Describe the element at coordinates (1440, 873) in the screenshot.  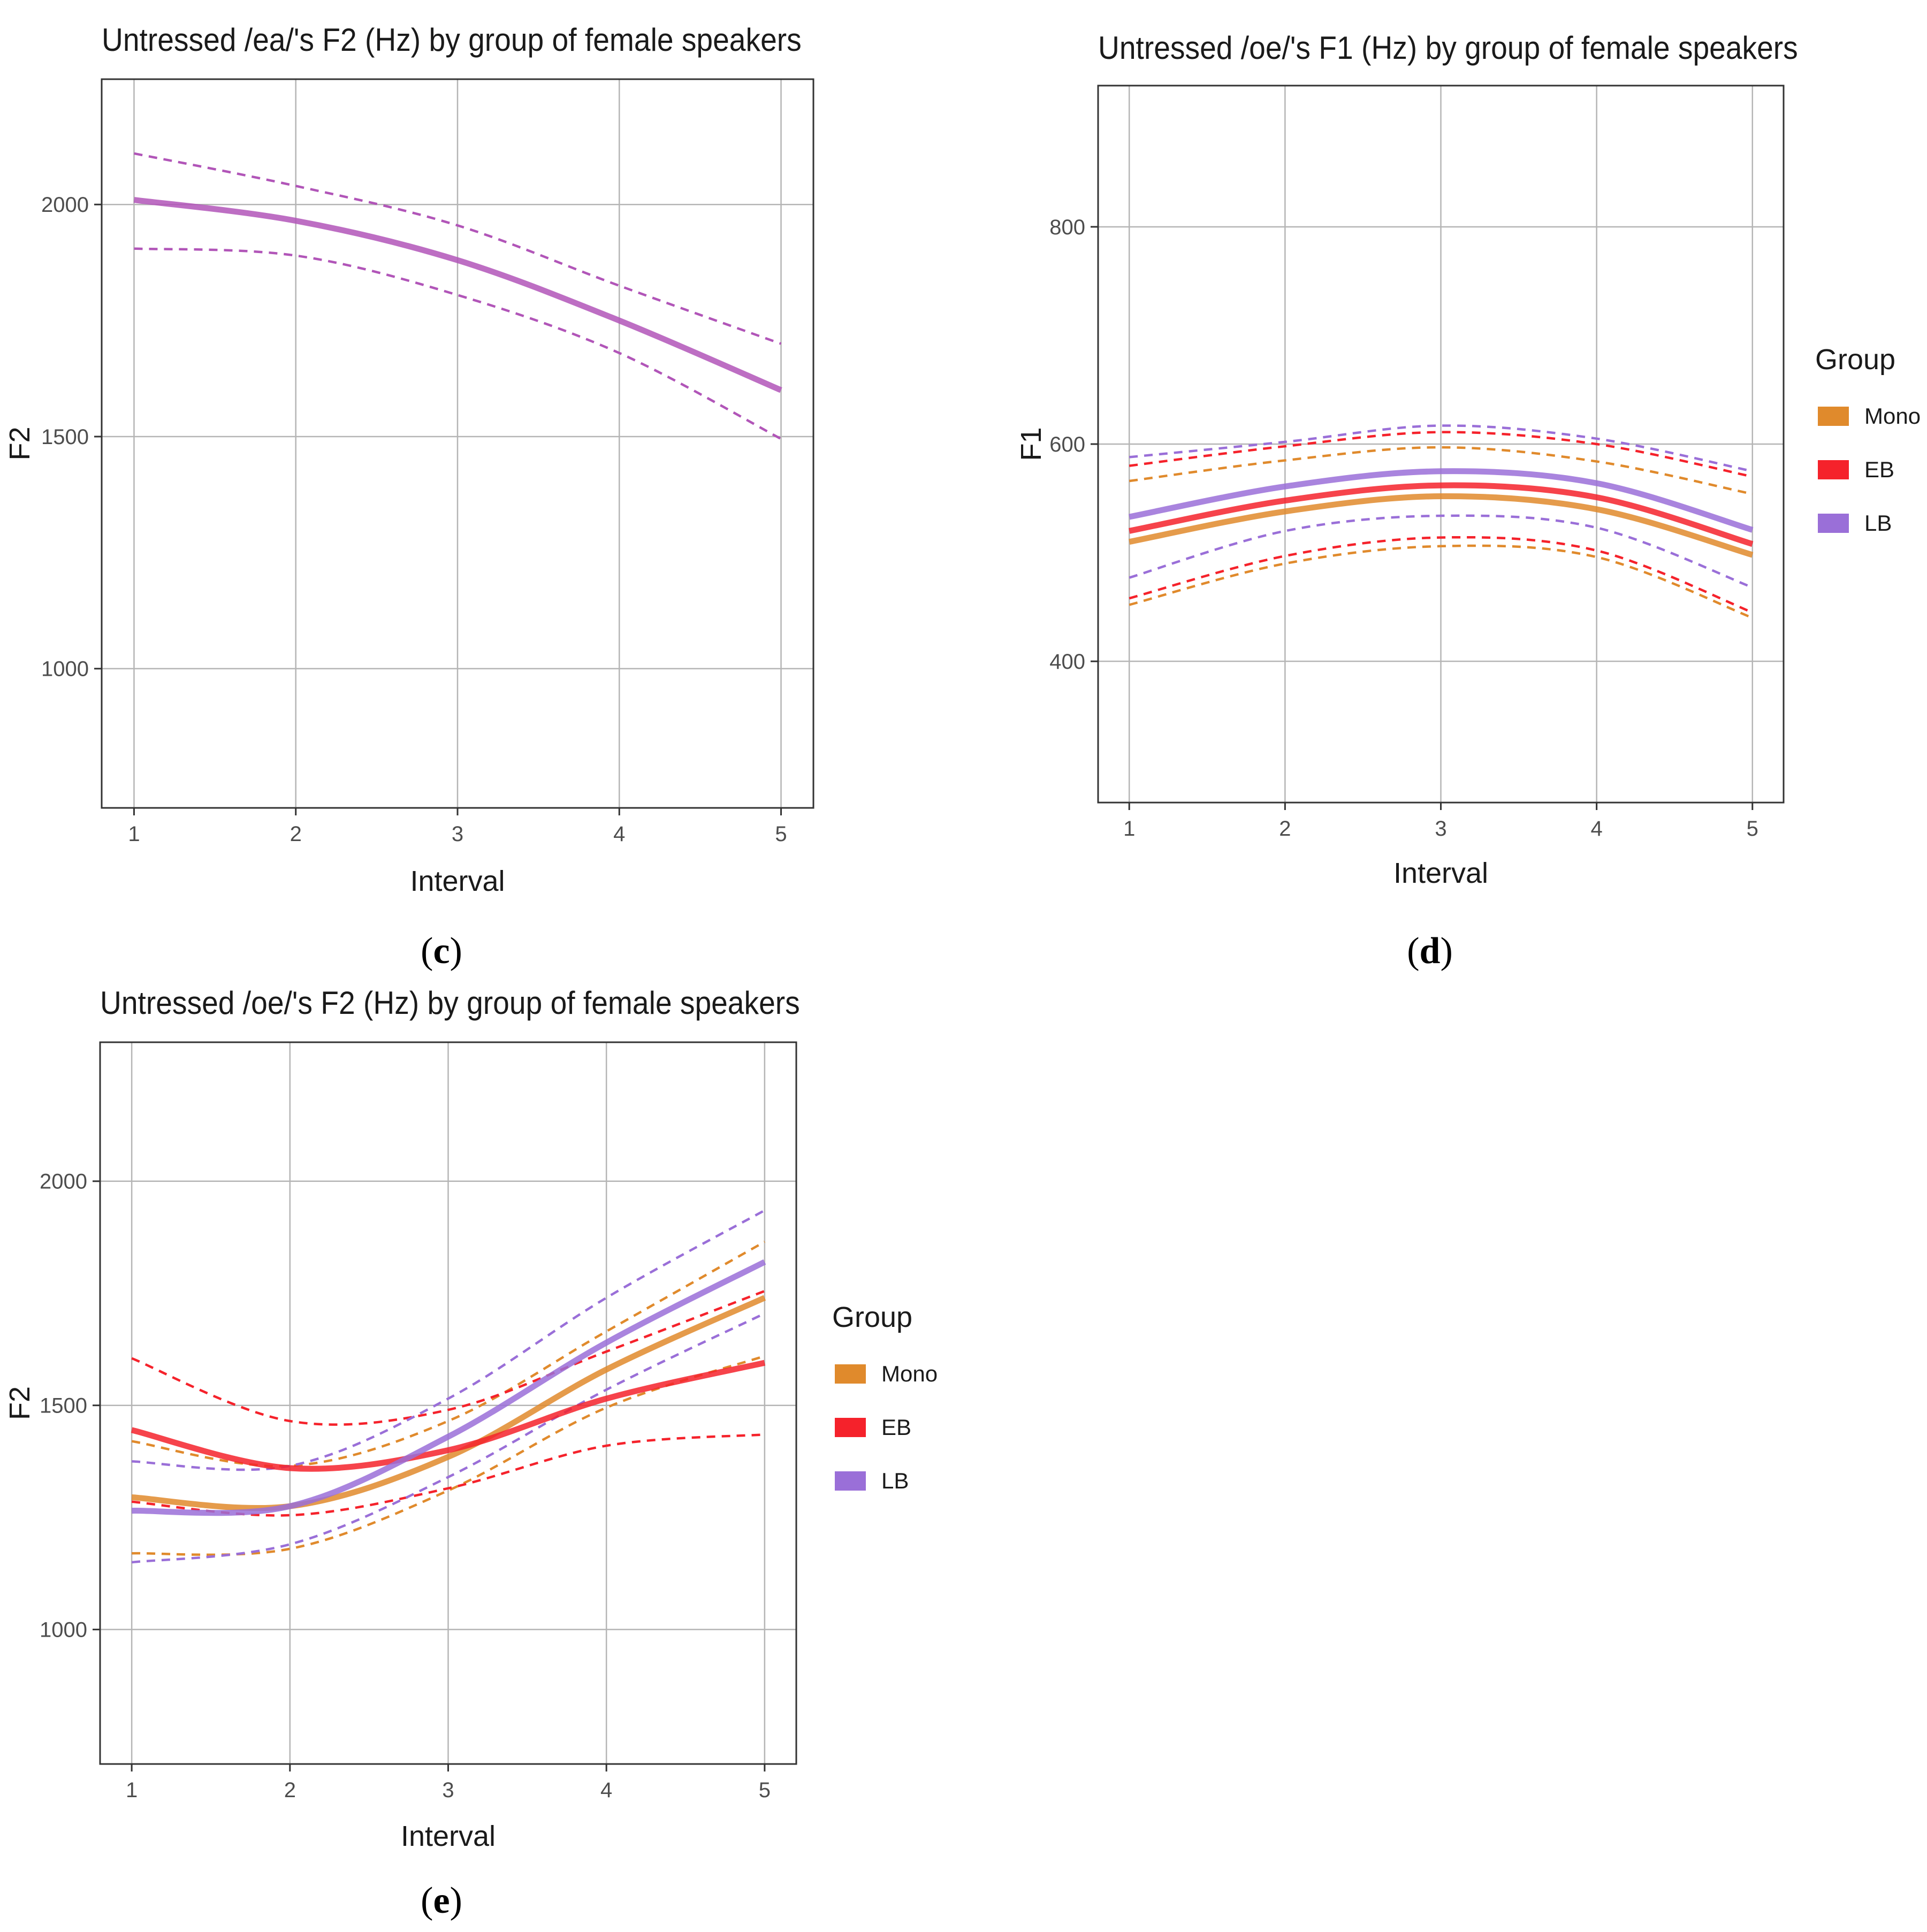
I see `chart-d-x-axis-label: Interval` at that location.